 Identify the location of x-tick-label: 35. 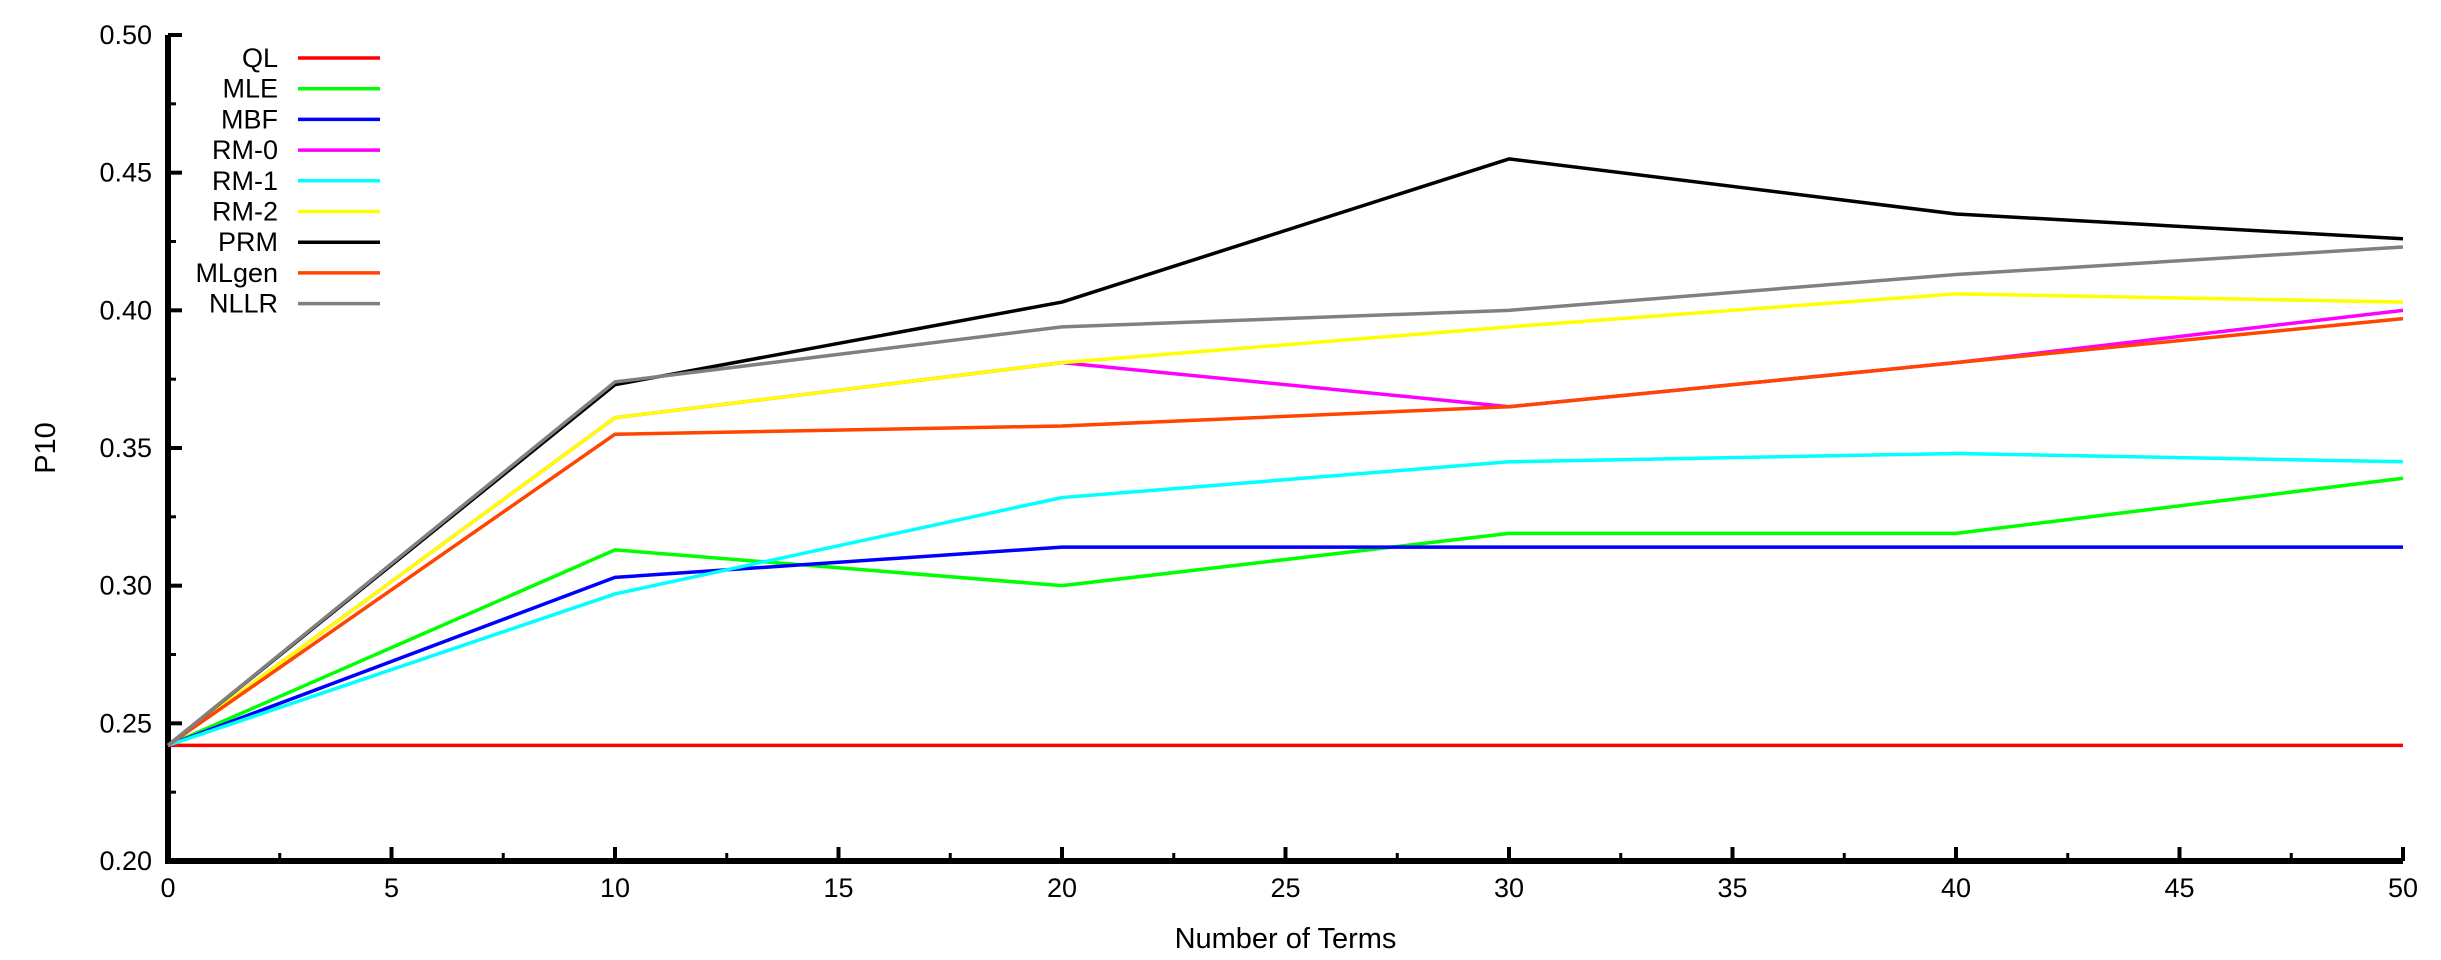
(1732, 888).